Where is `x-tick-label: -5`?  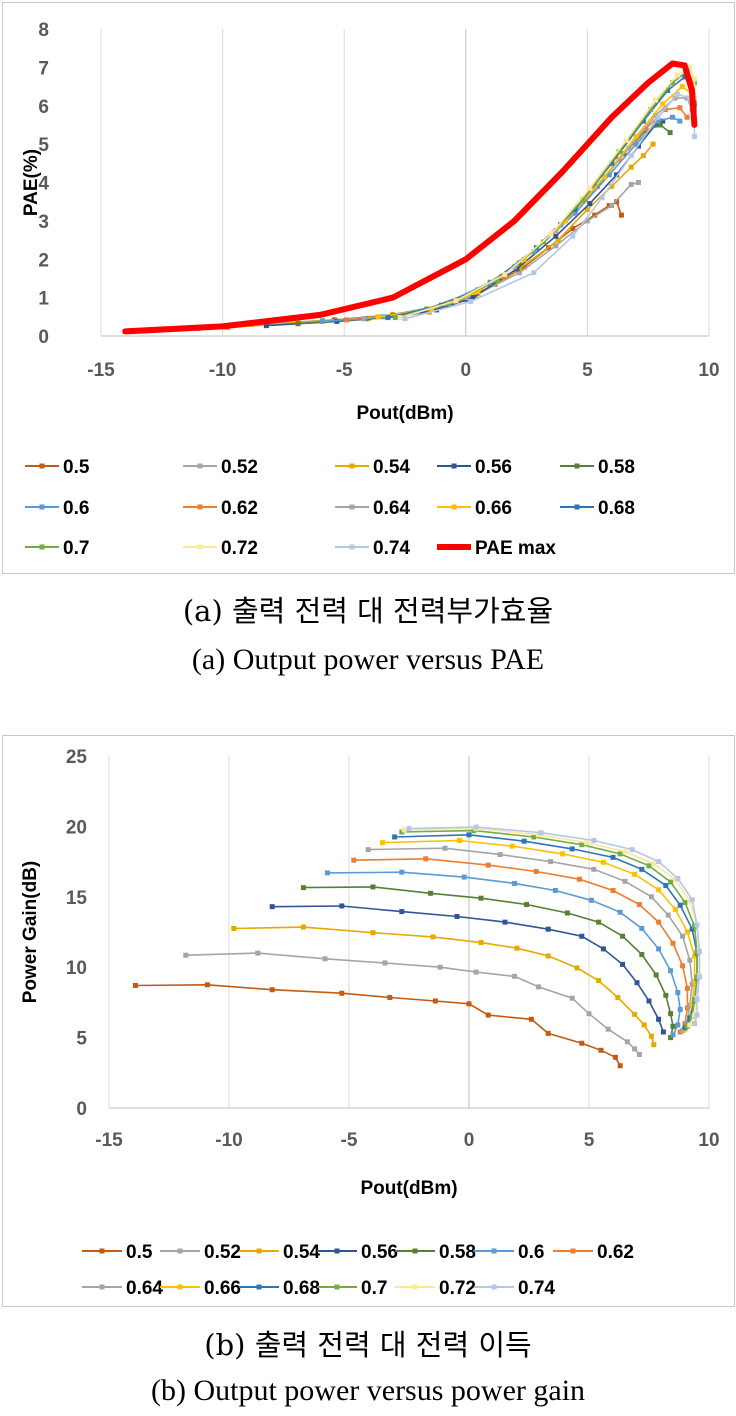
x-tick-label: -5 is located at coordinates (344, 370).